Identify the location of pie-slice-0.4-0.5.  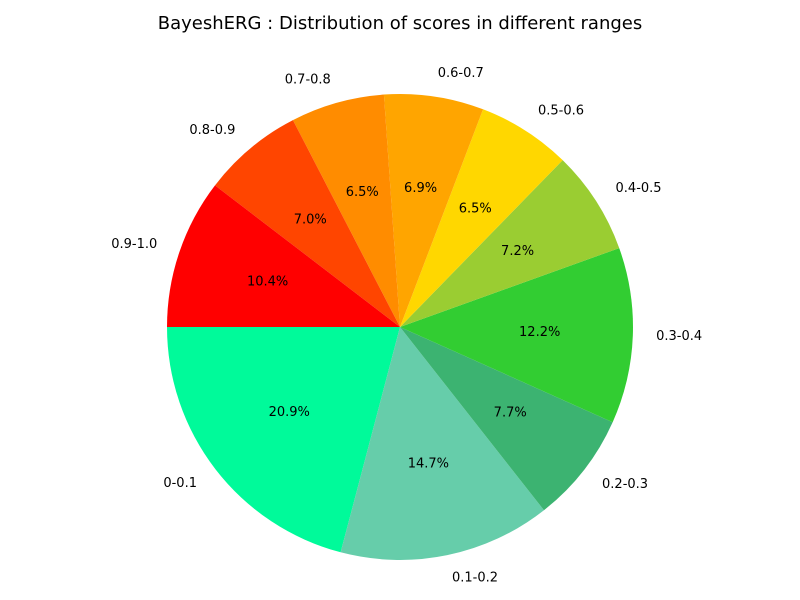
(510, 243).